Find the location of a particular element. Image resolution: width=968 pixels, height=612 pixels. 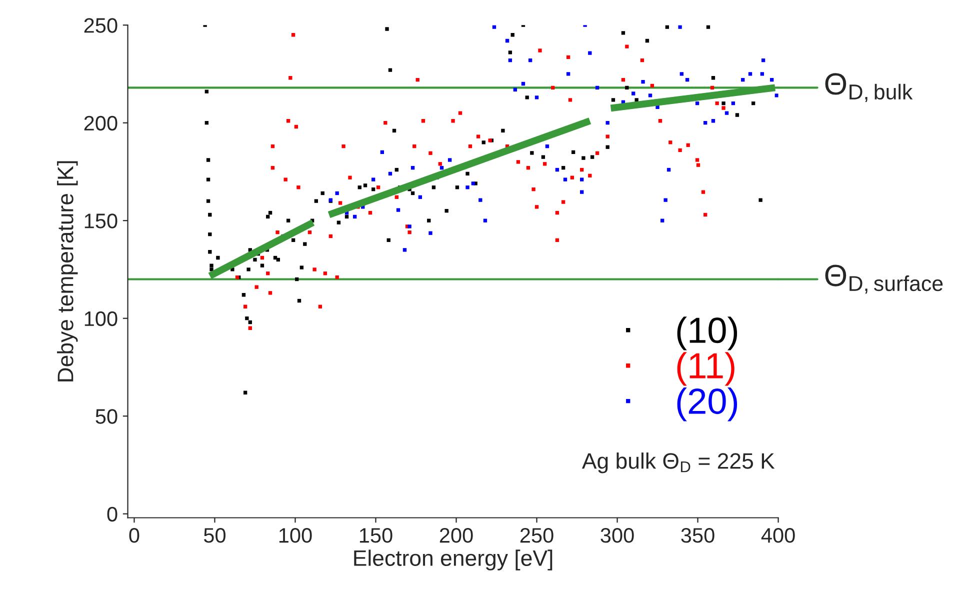

x-tick-label: 400 is located at coordinates (778, 535).